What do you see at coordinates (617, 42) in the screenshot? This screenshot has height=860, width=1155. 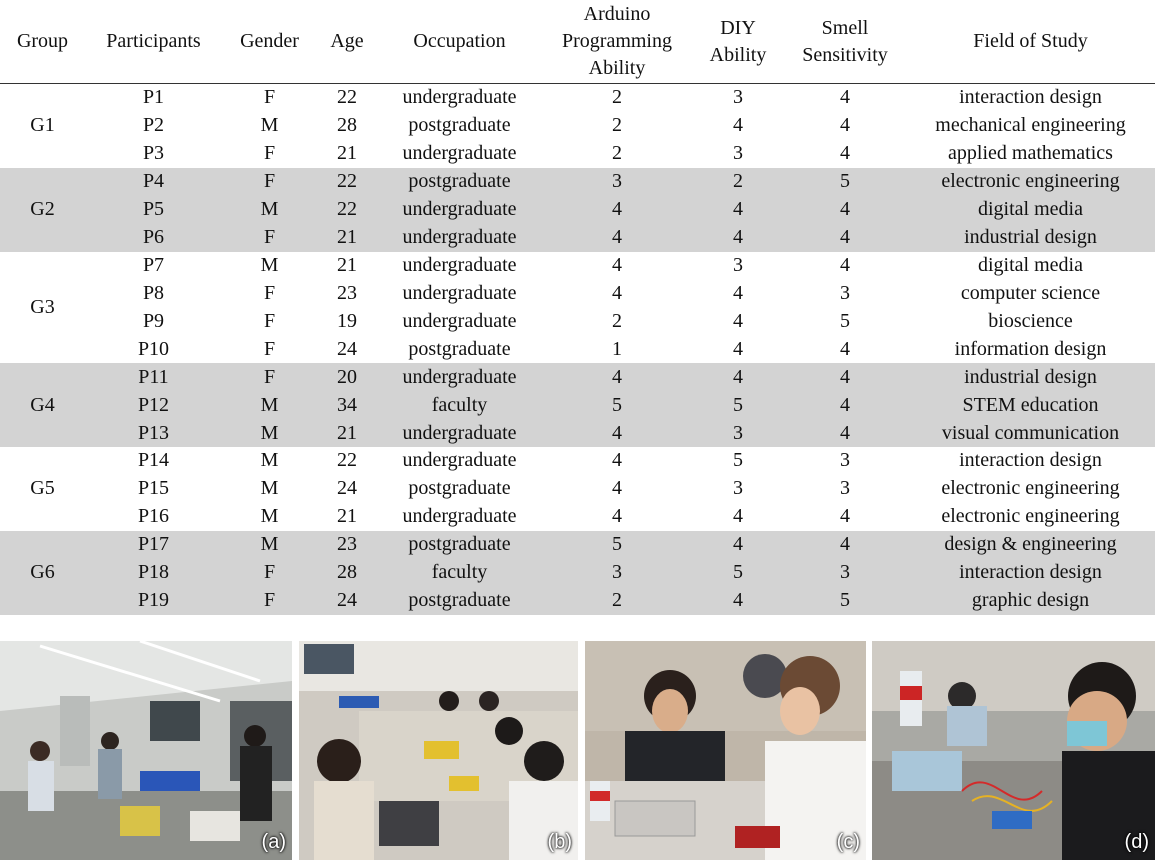 I see `column-header: Arduino Programming Ability` at bounding box center [617, 42].